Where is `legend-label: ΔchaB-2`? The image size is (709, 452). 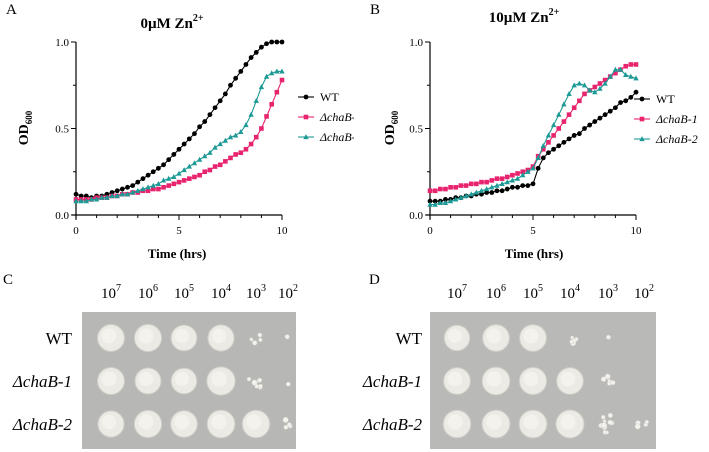
legend-label: ΔchaB-2 is located at coordinates (336, 137).